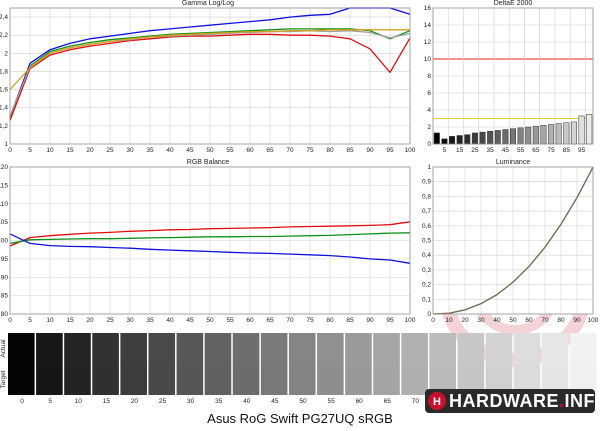 The height and width of the screenshot is (431, 600). What do you see at coordinates (426, 211) in the screenshot?
I see `luminance-ytick-label: 0,7` at bounding box center [426, 211].